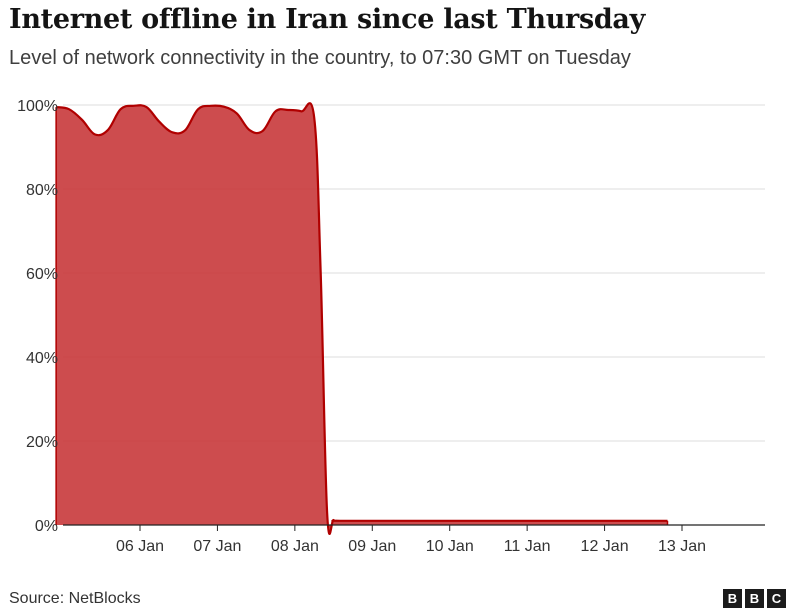  Describe the element at coordinates (605, 546) in the screenshot. I see `x-tick-label: 12 Jan` at that location.